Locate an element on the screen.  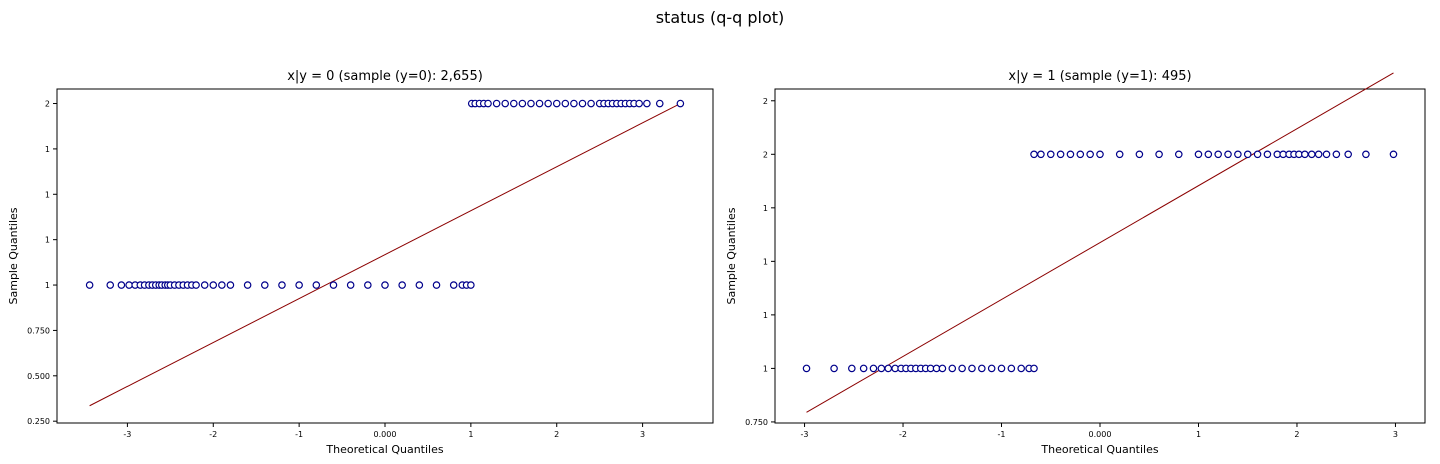
subplot-title: x|y = 1 (sample (y=1): 495) is located at coordinates (1099, 76).